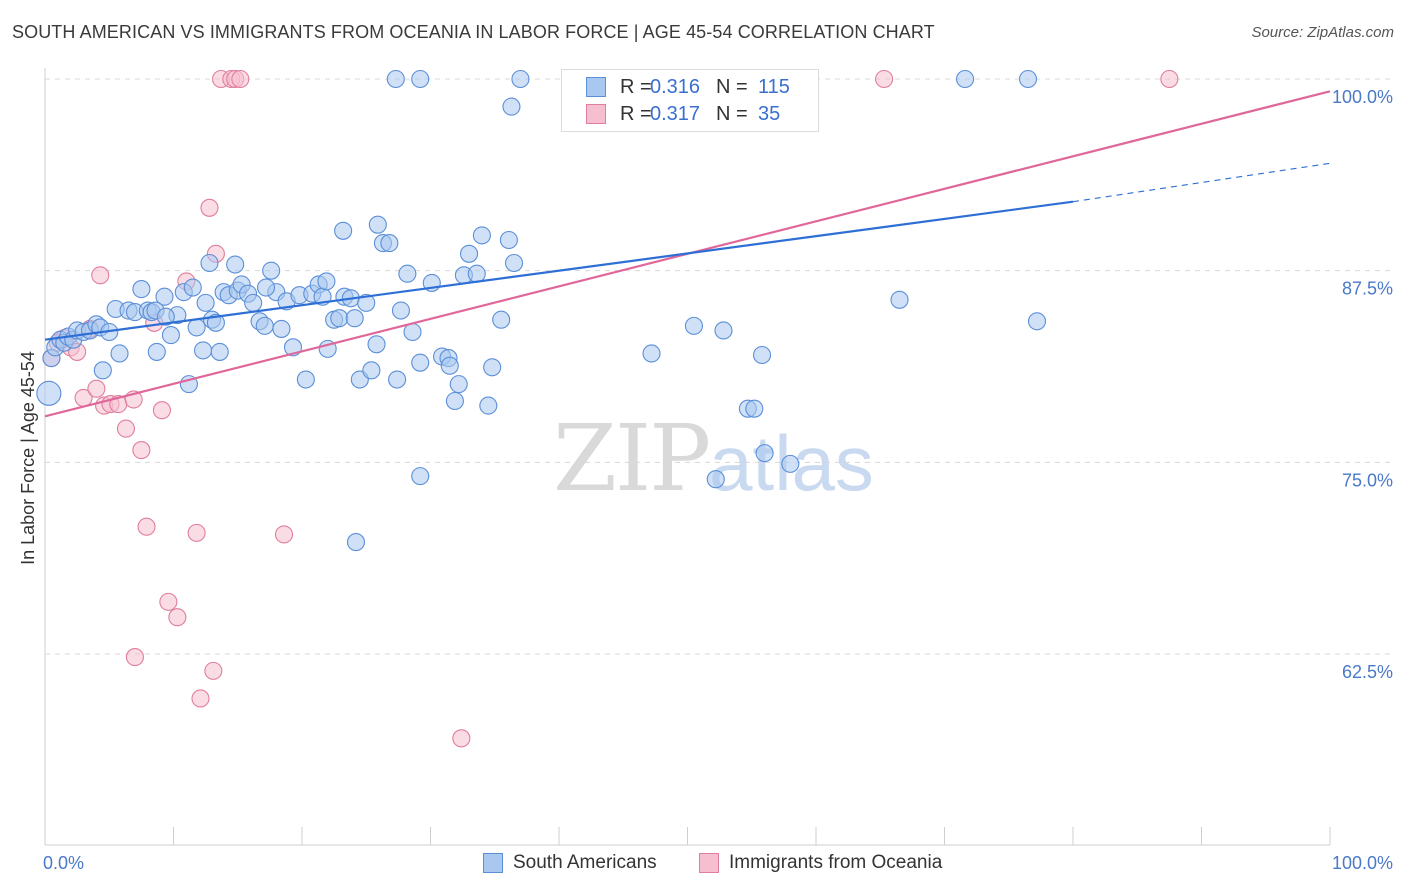 This screenshot has width=1406, height=892. Describe the element at coordinates (836, 862) in the screenshot. I see `legend-label-oceania: Immigrants from Oceania` at that location.